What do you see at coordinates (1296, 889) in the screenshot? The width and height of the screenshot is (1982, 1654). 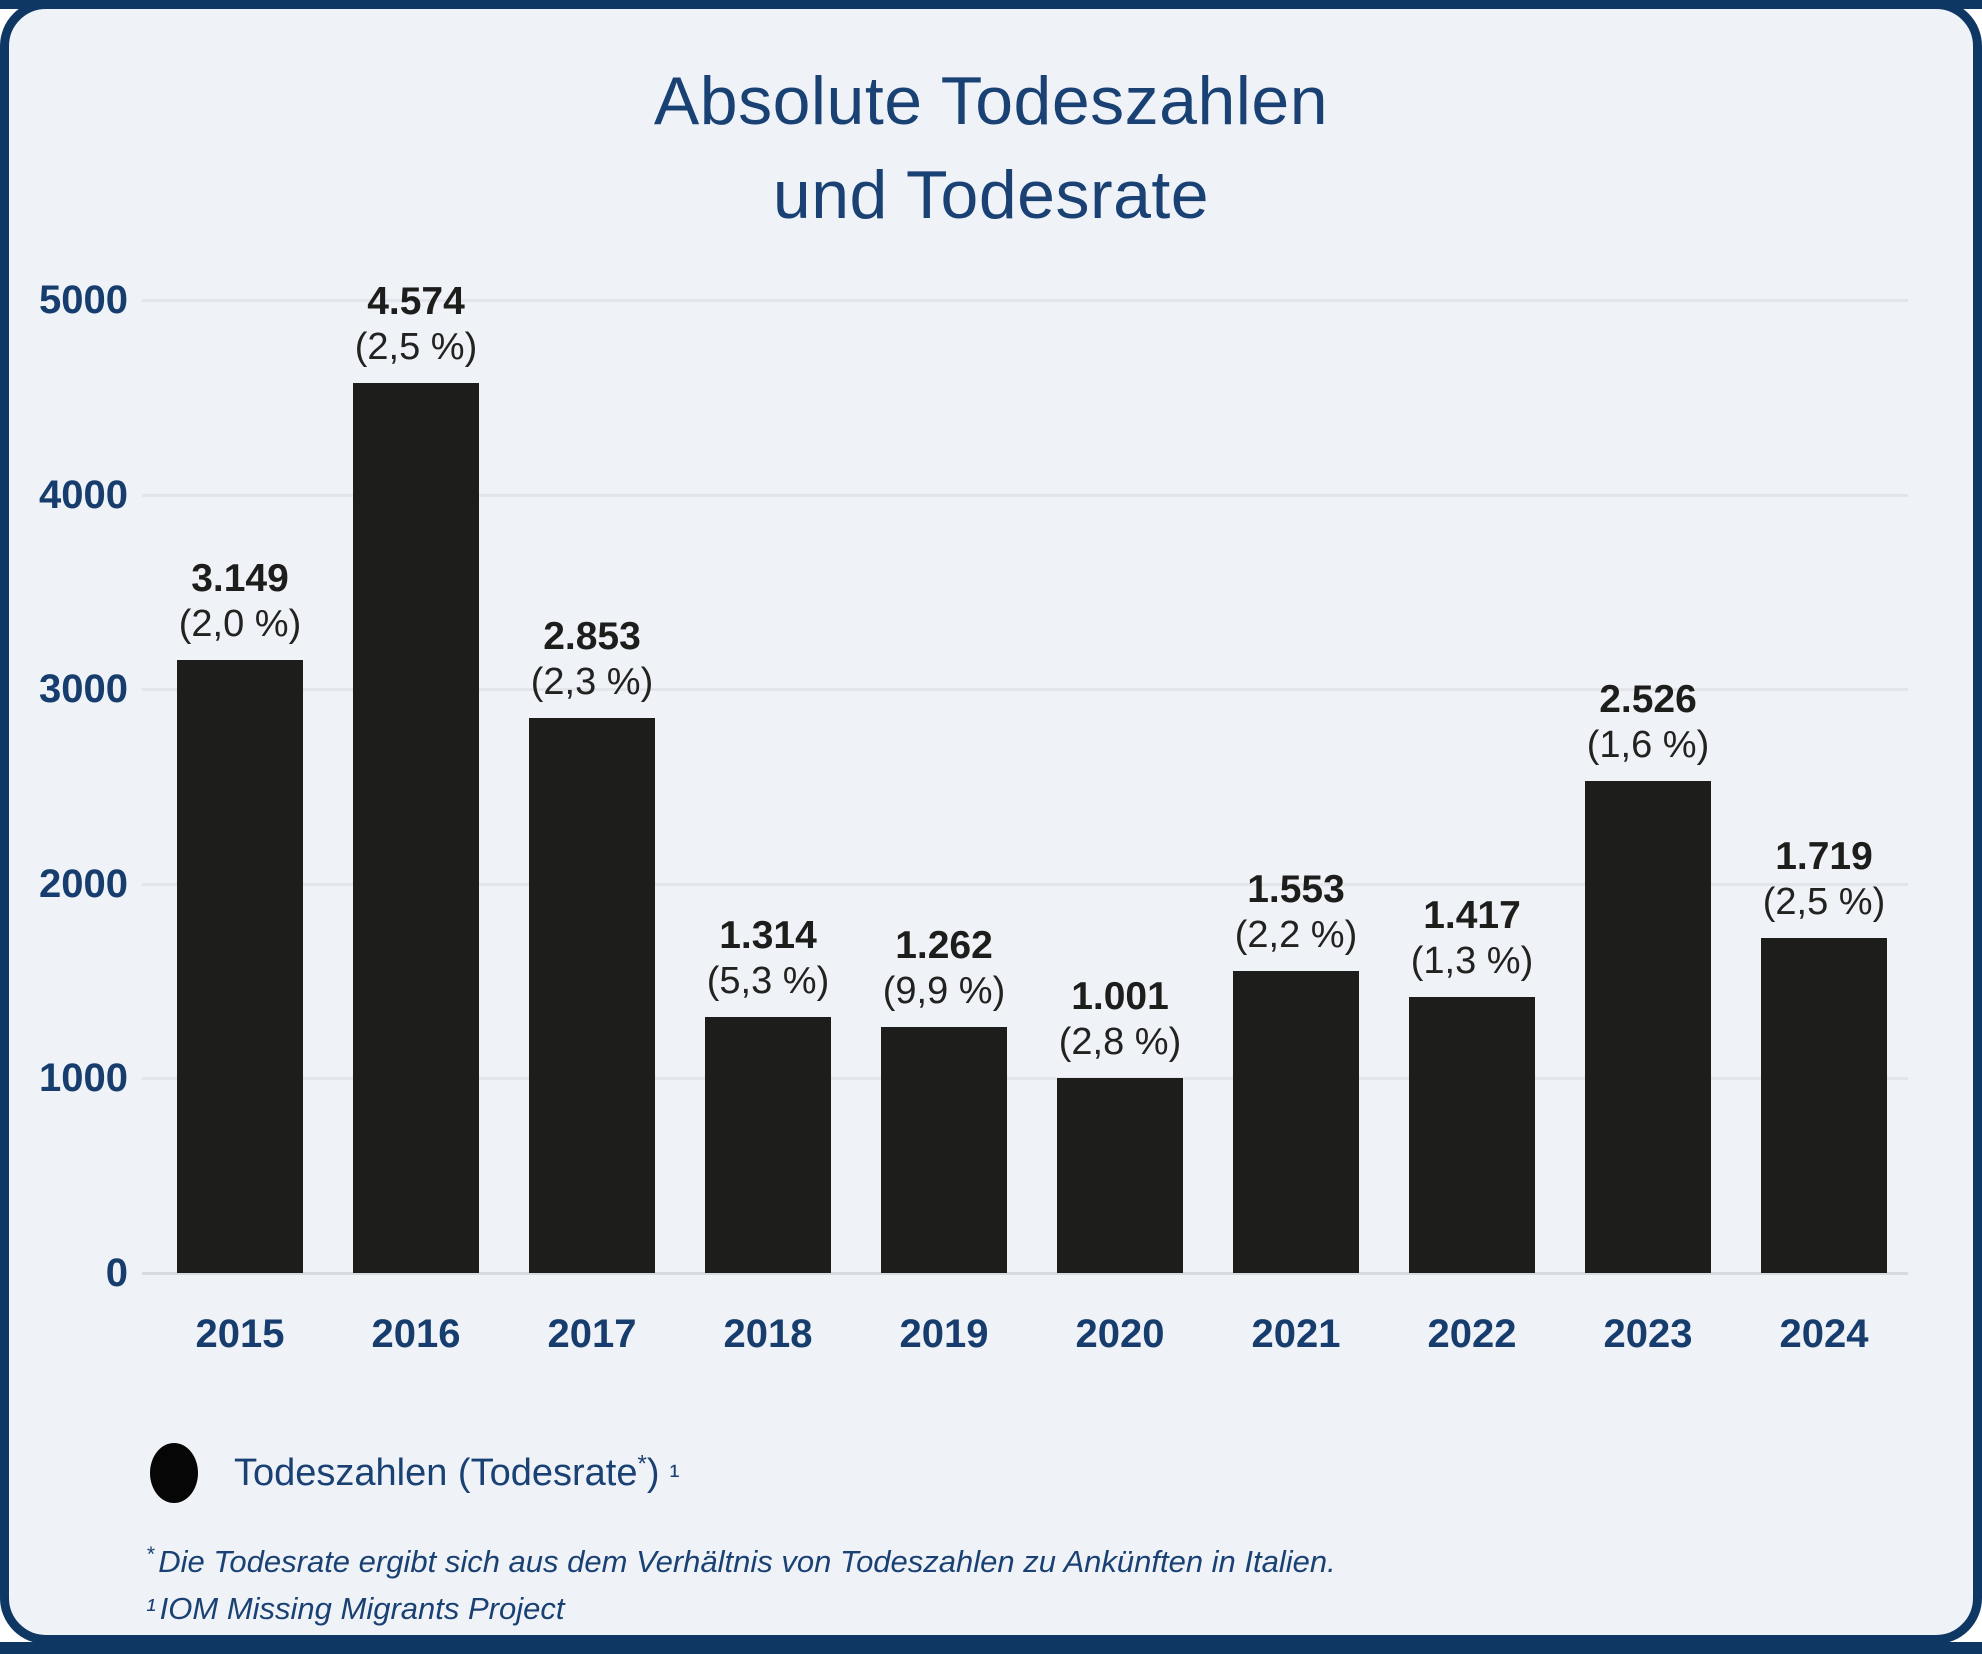 I see `bar-value-2021: 1.553` at bounding box center [1296, 889].